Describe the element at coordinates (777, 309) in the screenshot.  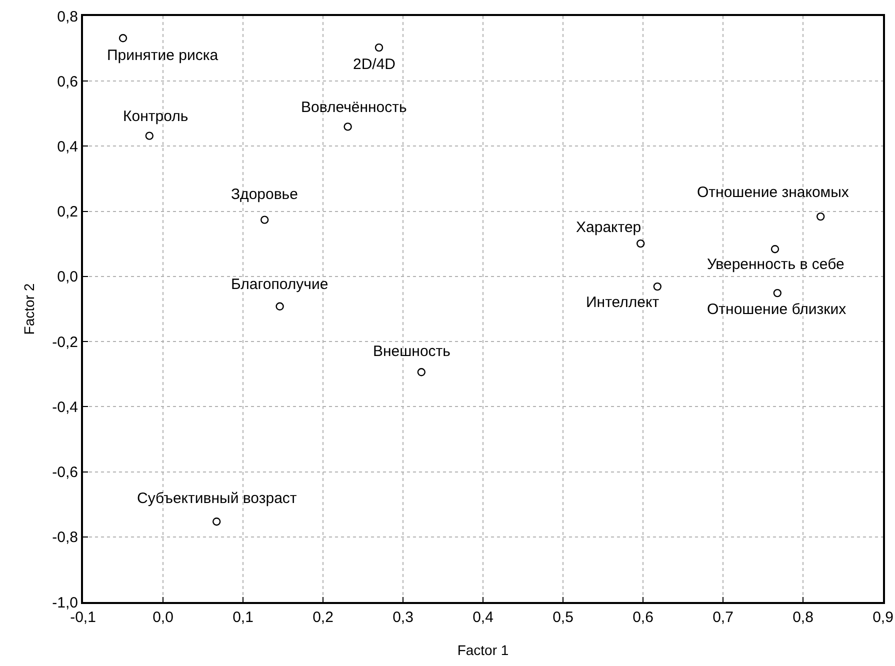
I see `annotation: Отношение близких` at that location.